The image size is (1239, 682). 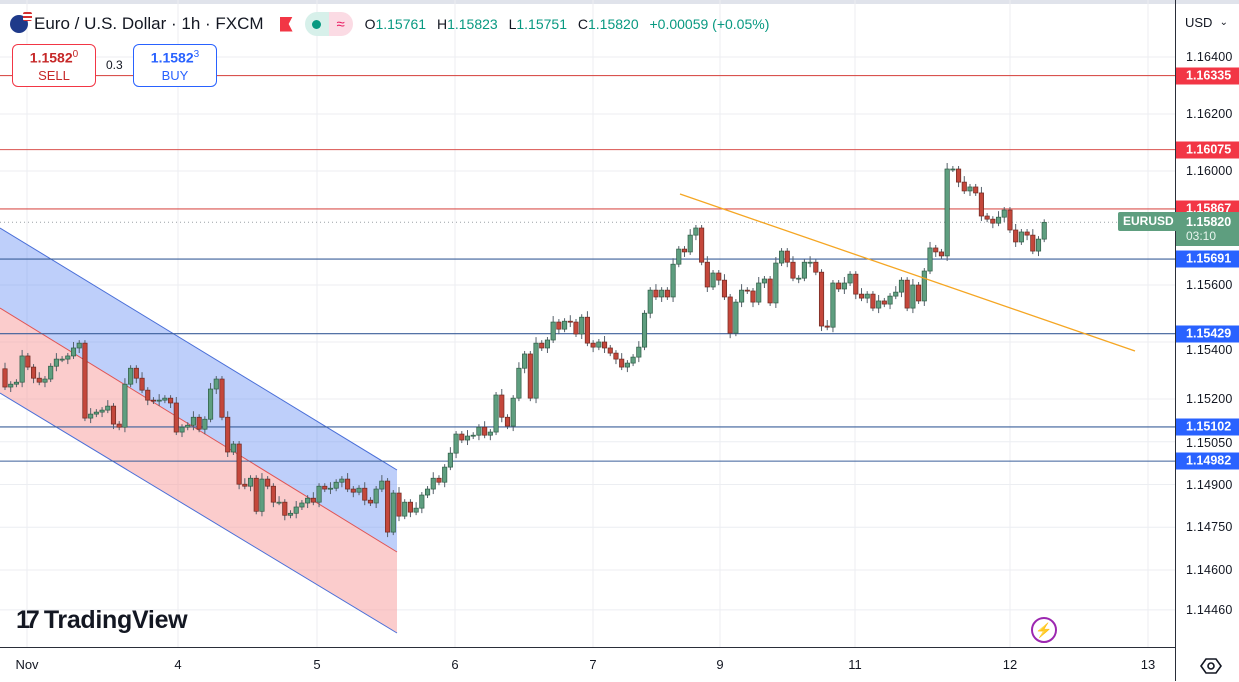 I want to click on sell-button: 1.15820 SELL, so click(x=54, y=65).